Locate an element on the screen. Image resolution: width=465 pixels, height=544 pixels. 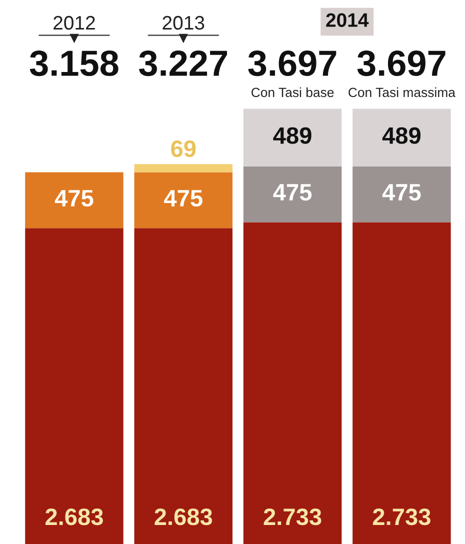
text: 2013 is located at coordinates (183, 23).